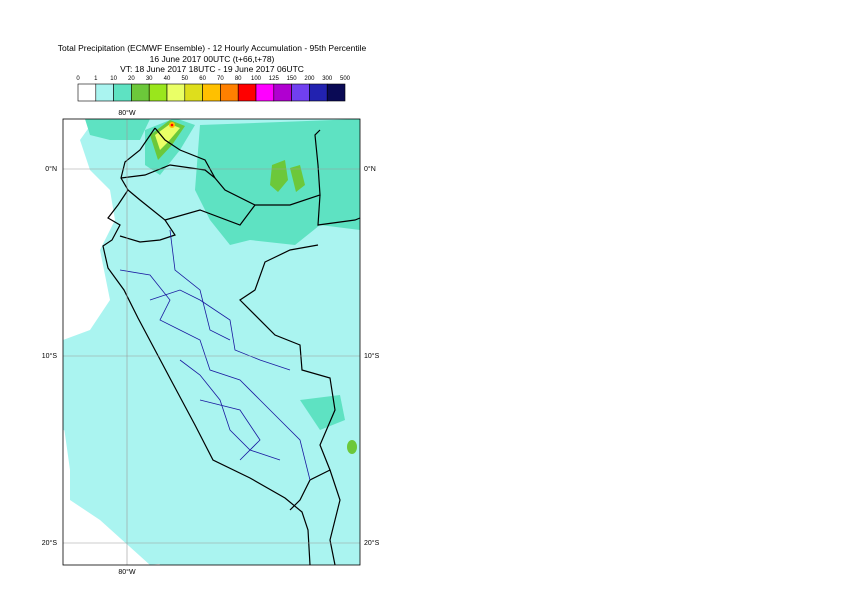 This screenshot has height=596, width=842. I want to click on legend-label: 0, so click(78, 79).